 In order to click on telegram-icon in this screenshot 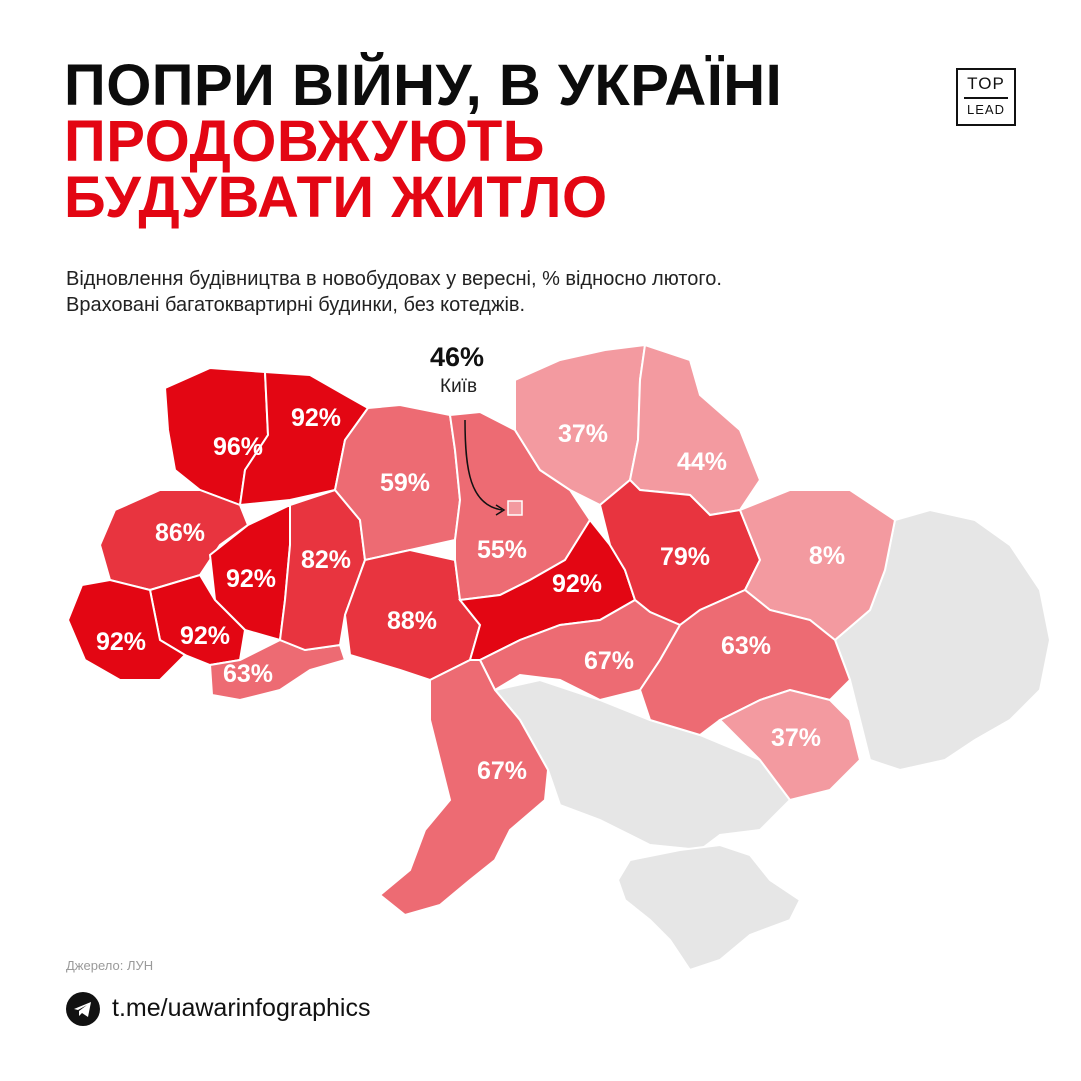, I will do `click(83, 1009)`.